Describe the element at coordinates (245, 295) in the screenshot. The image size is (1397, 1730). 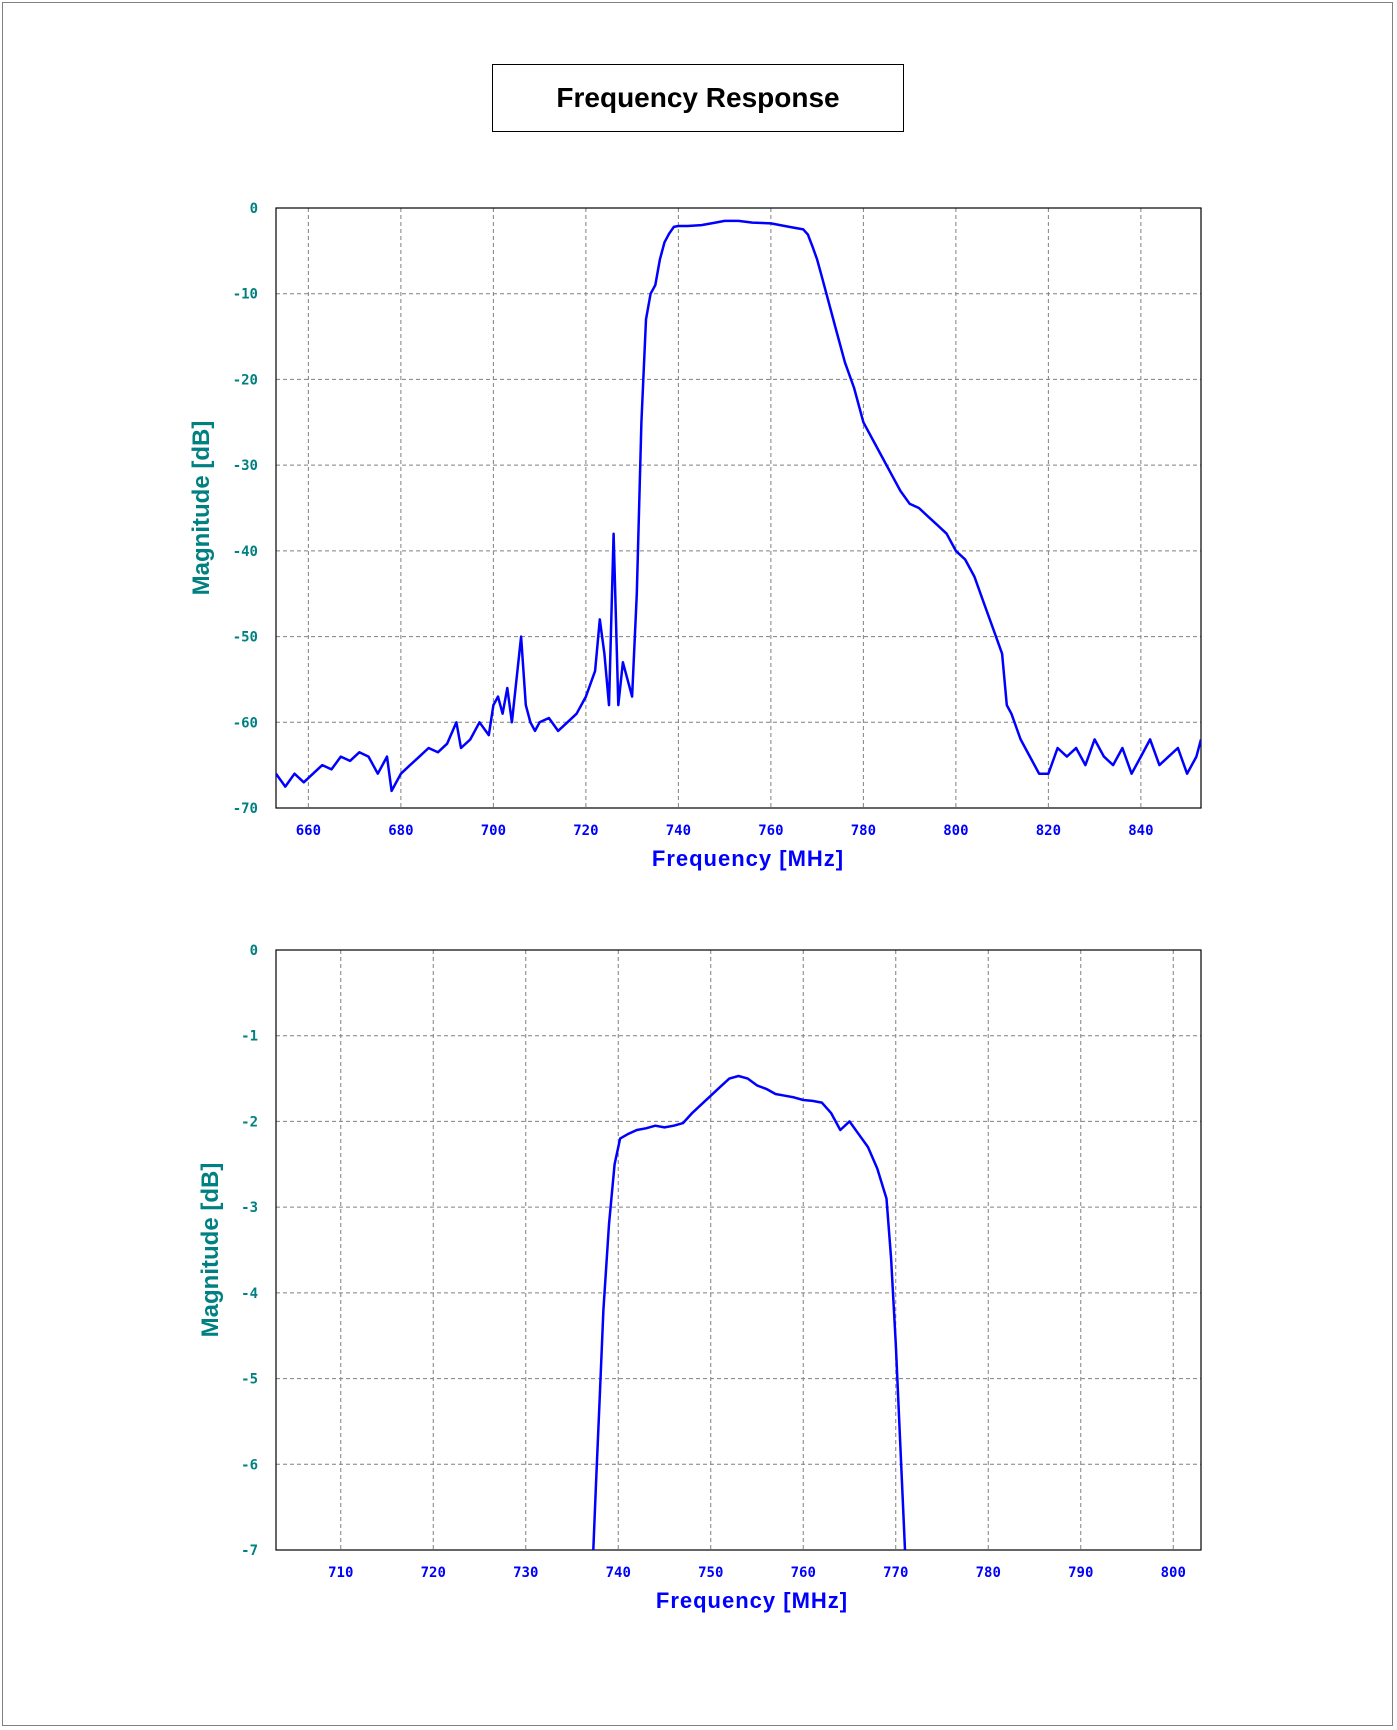
I see `y-tick-label: -10` at that location.